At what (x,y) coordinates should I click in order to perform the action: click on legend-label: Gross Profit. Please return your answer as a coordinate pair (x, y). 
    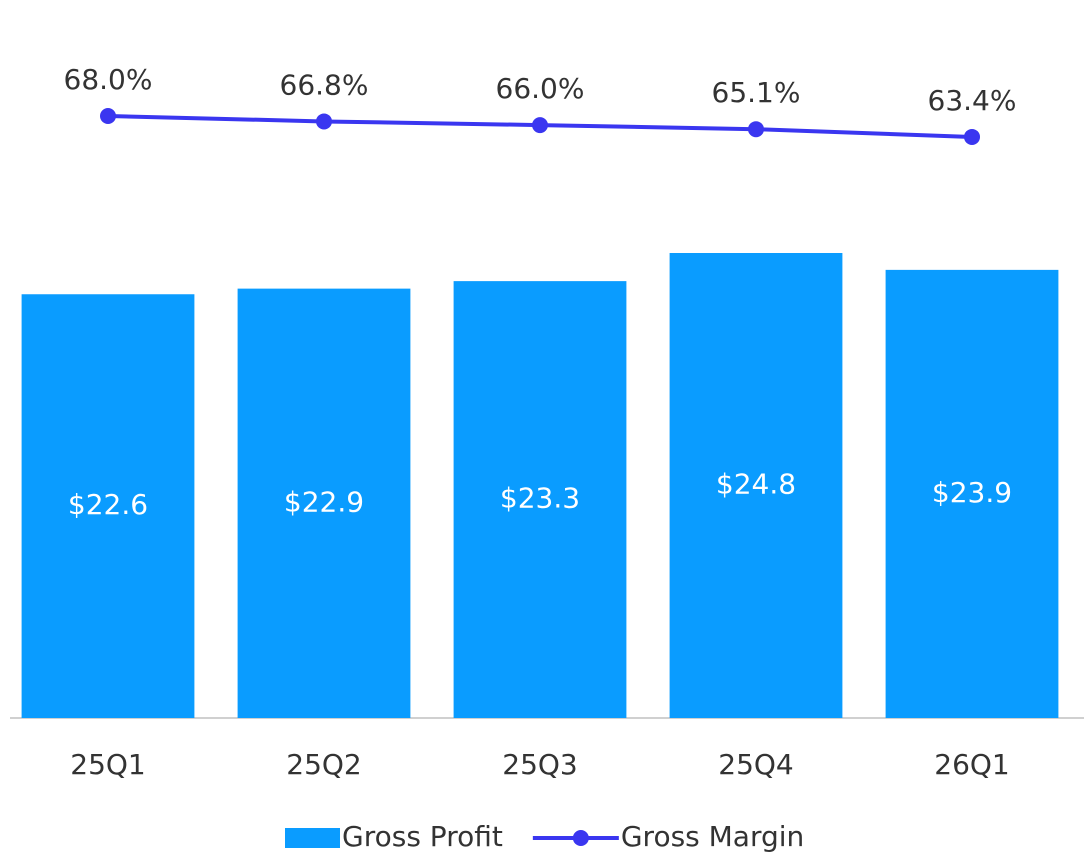
    Looking at the image, I should click on (422, 836).